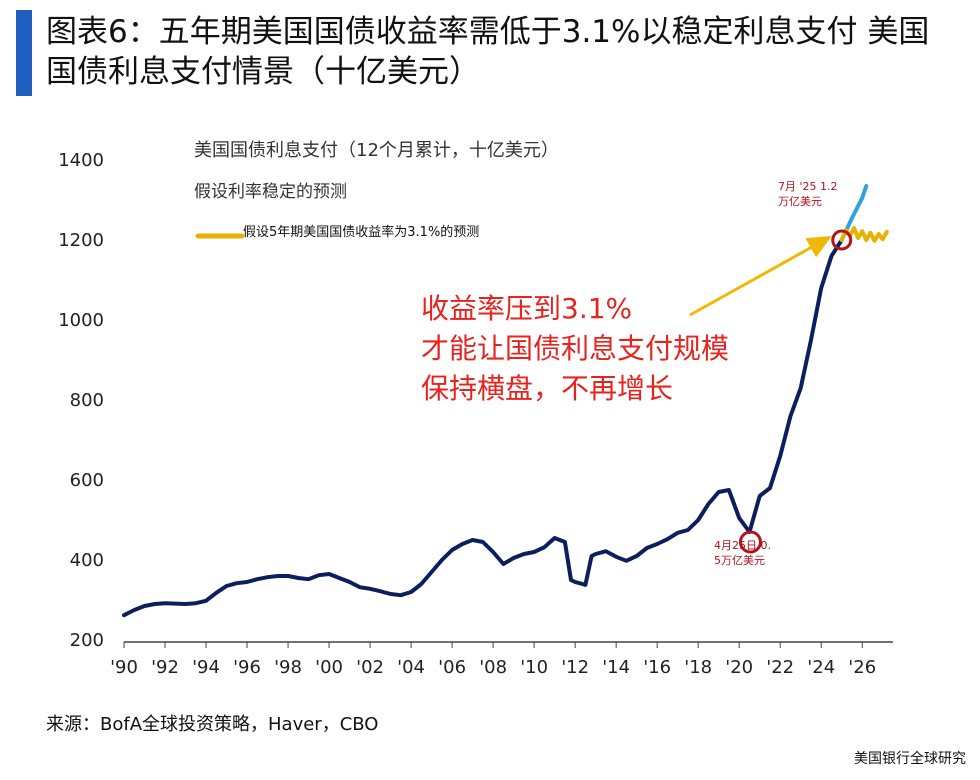  What do you see at coordinates (698, 667) in the screenshot?
I see `x-tick-label: '18` at bounding box center [698, 667].